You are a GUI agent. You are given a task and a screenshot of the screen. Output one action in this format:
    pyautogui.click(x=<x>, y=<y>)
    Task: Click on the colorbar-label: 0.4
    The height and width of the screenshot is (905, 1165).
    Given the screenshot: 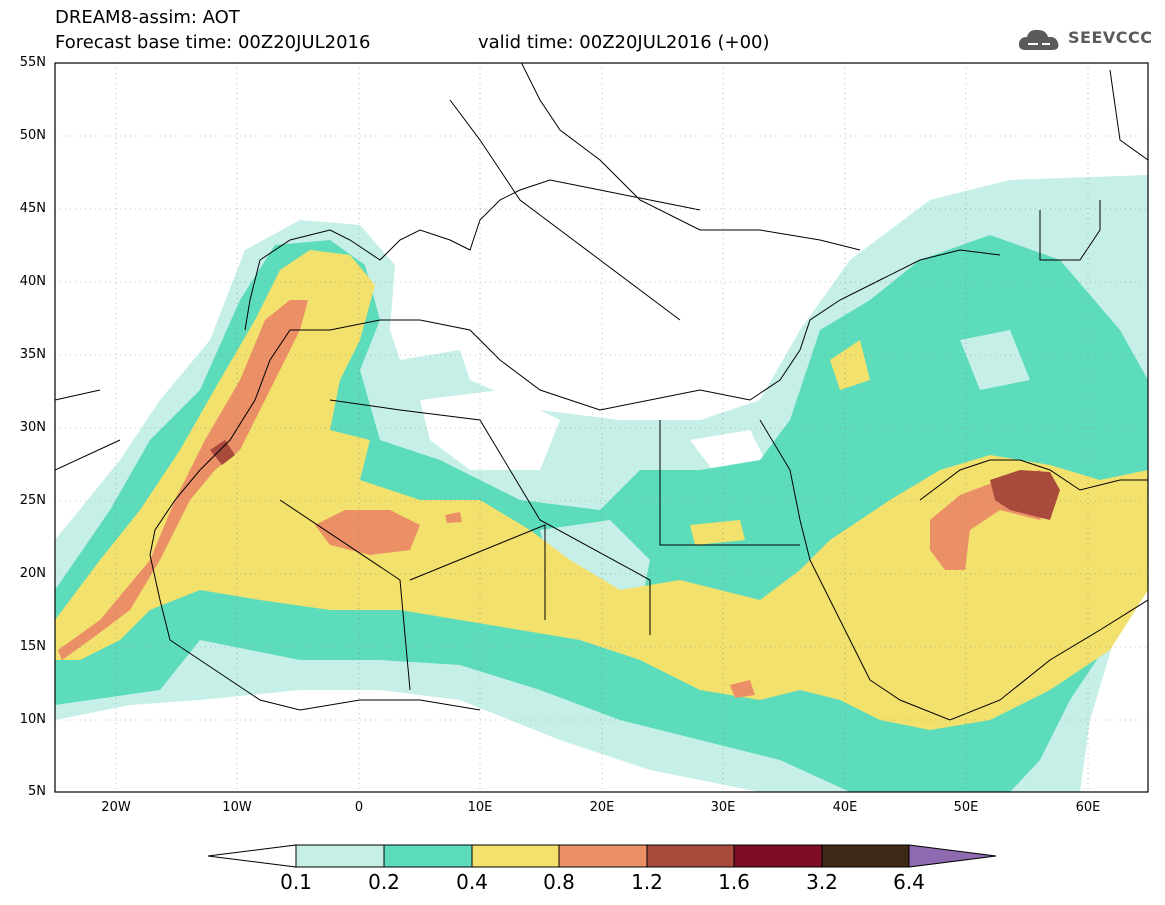 What is the action you would take?
    pyautogui.click(x=472, y=882)
    